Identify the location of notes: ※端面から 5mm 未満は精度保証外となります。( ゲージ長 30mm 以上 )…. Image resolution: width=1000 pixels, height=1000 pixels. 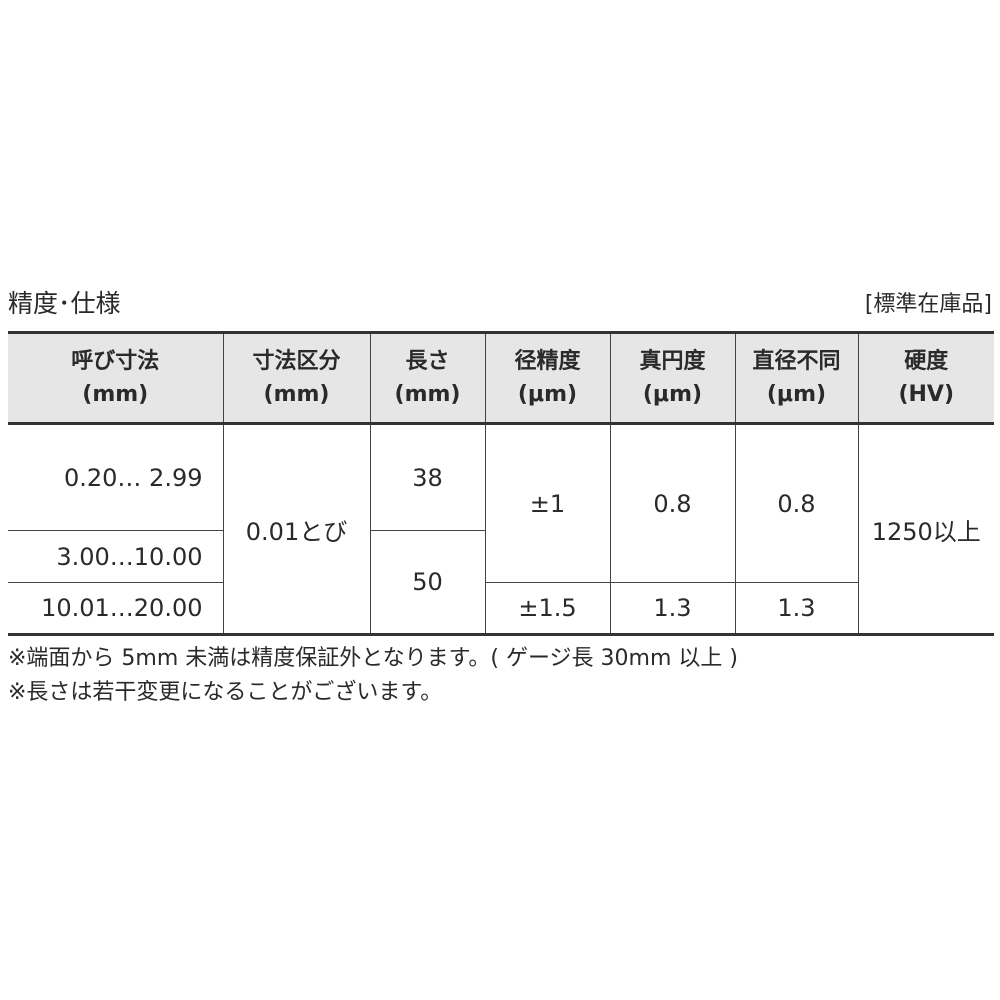
(373, 676).